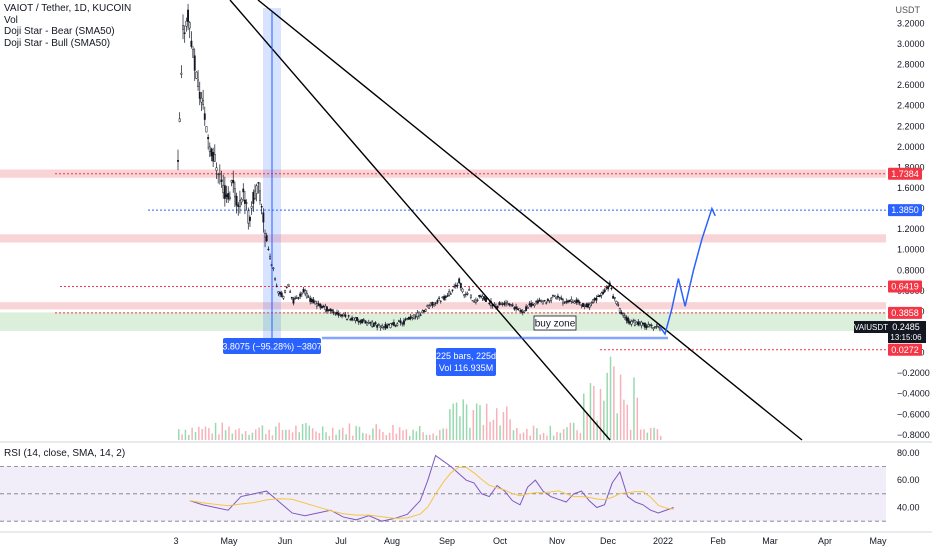 Image resolution: width=932 pixels, height=550 pixels. Describe the element at coordinates (663, 541) in the screenshot. I see `time-tick-label: 2022` at that location.